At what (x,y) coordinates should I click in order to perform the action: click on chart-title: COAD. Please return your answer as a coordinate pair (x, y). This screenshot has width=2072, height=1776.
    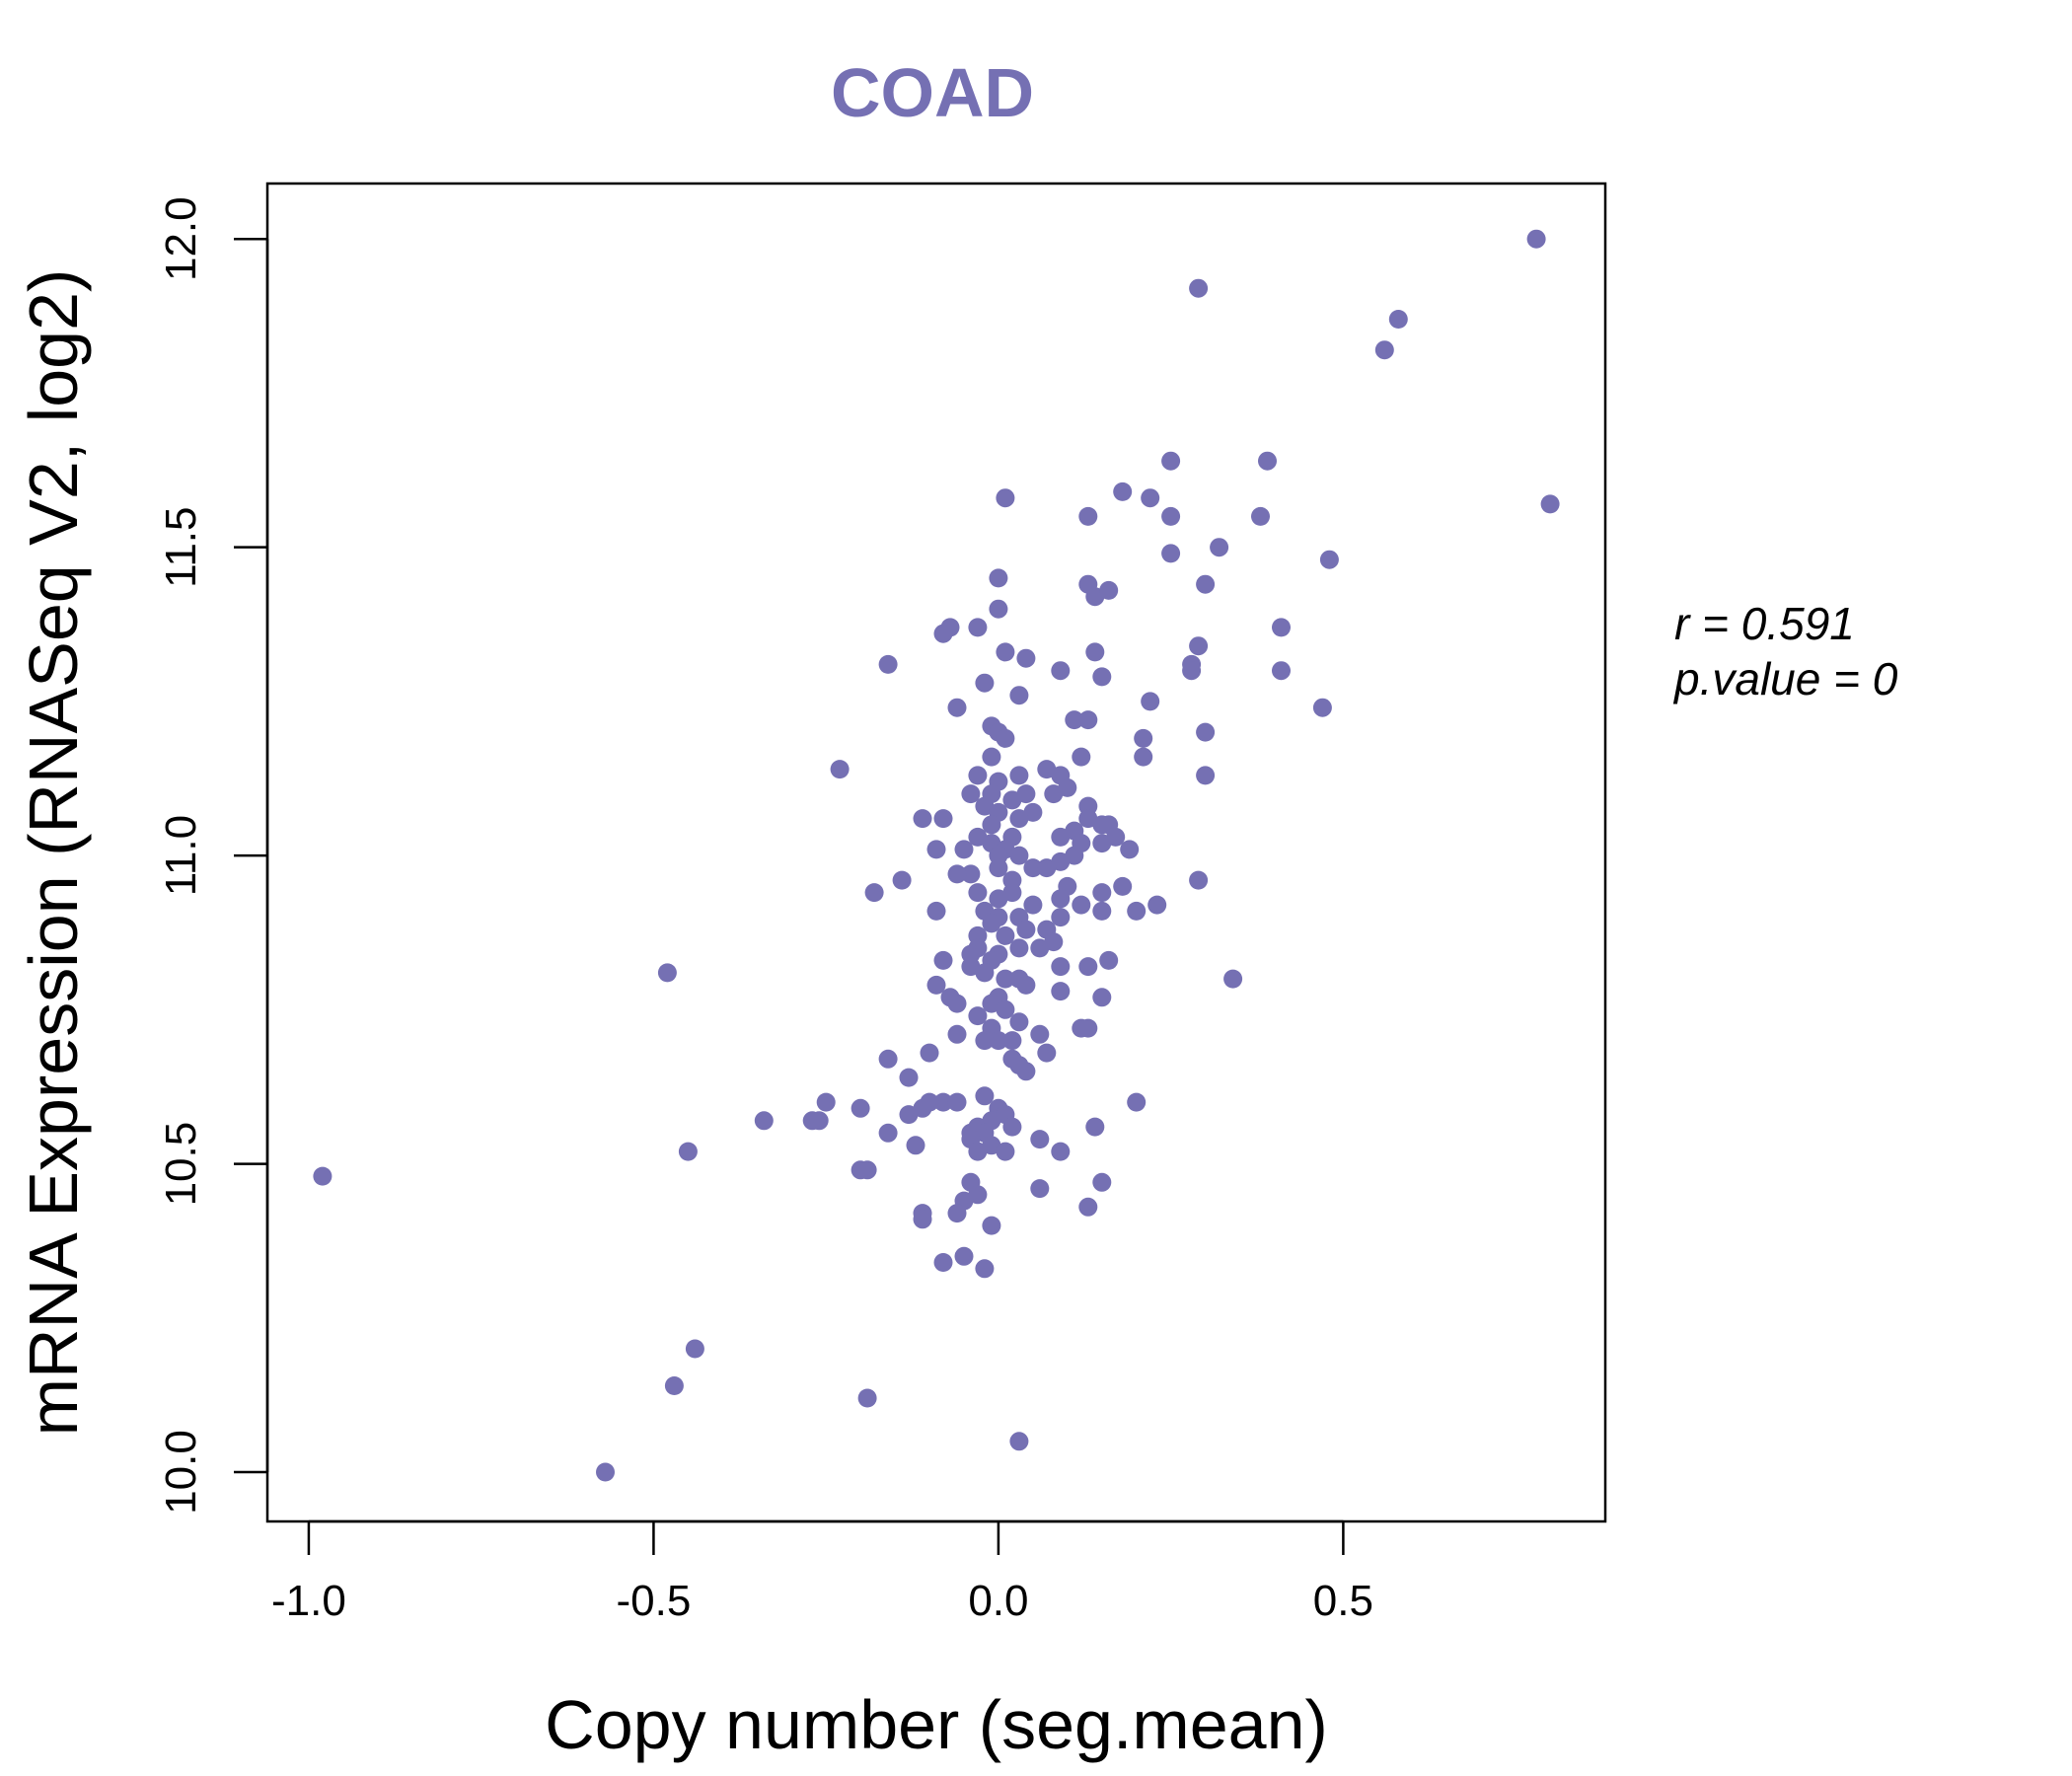
    Looking at the image, I should click on (933, 93).